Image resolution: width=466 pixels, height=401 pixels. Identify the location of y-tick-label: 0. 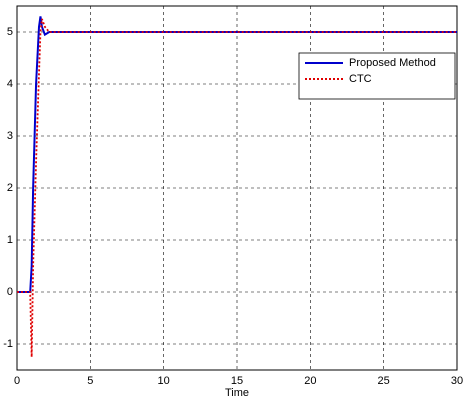
(10, 292).